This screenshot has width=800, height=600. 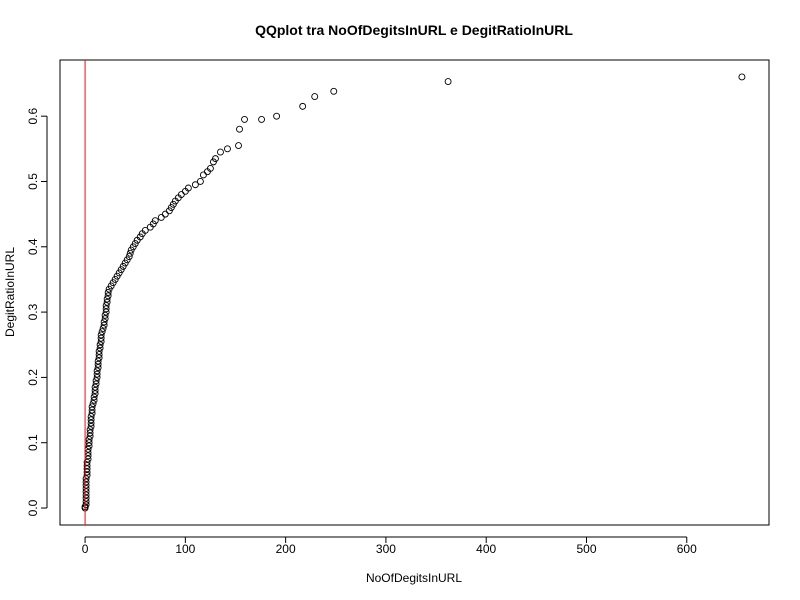 I want to click on y-tick-label: 0.4, so click(x=33, y=246).